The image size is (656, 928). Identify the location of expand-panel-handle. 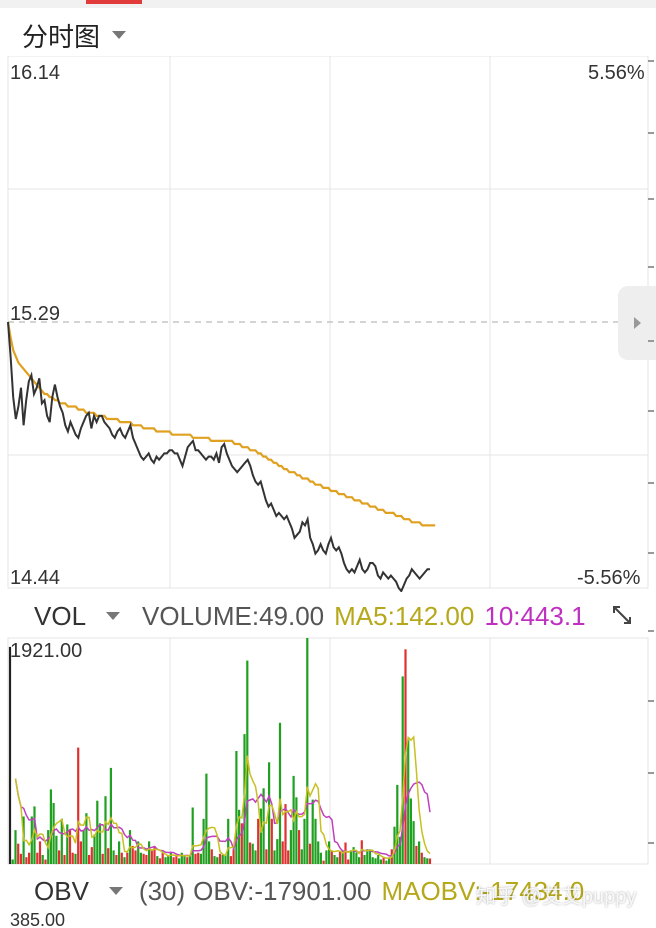
(637, 323).